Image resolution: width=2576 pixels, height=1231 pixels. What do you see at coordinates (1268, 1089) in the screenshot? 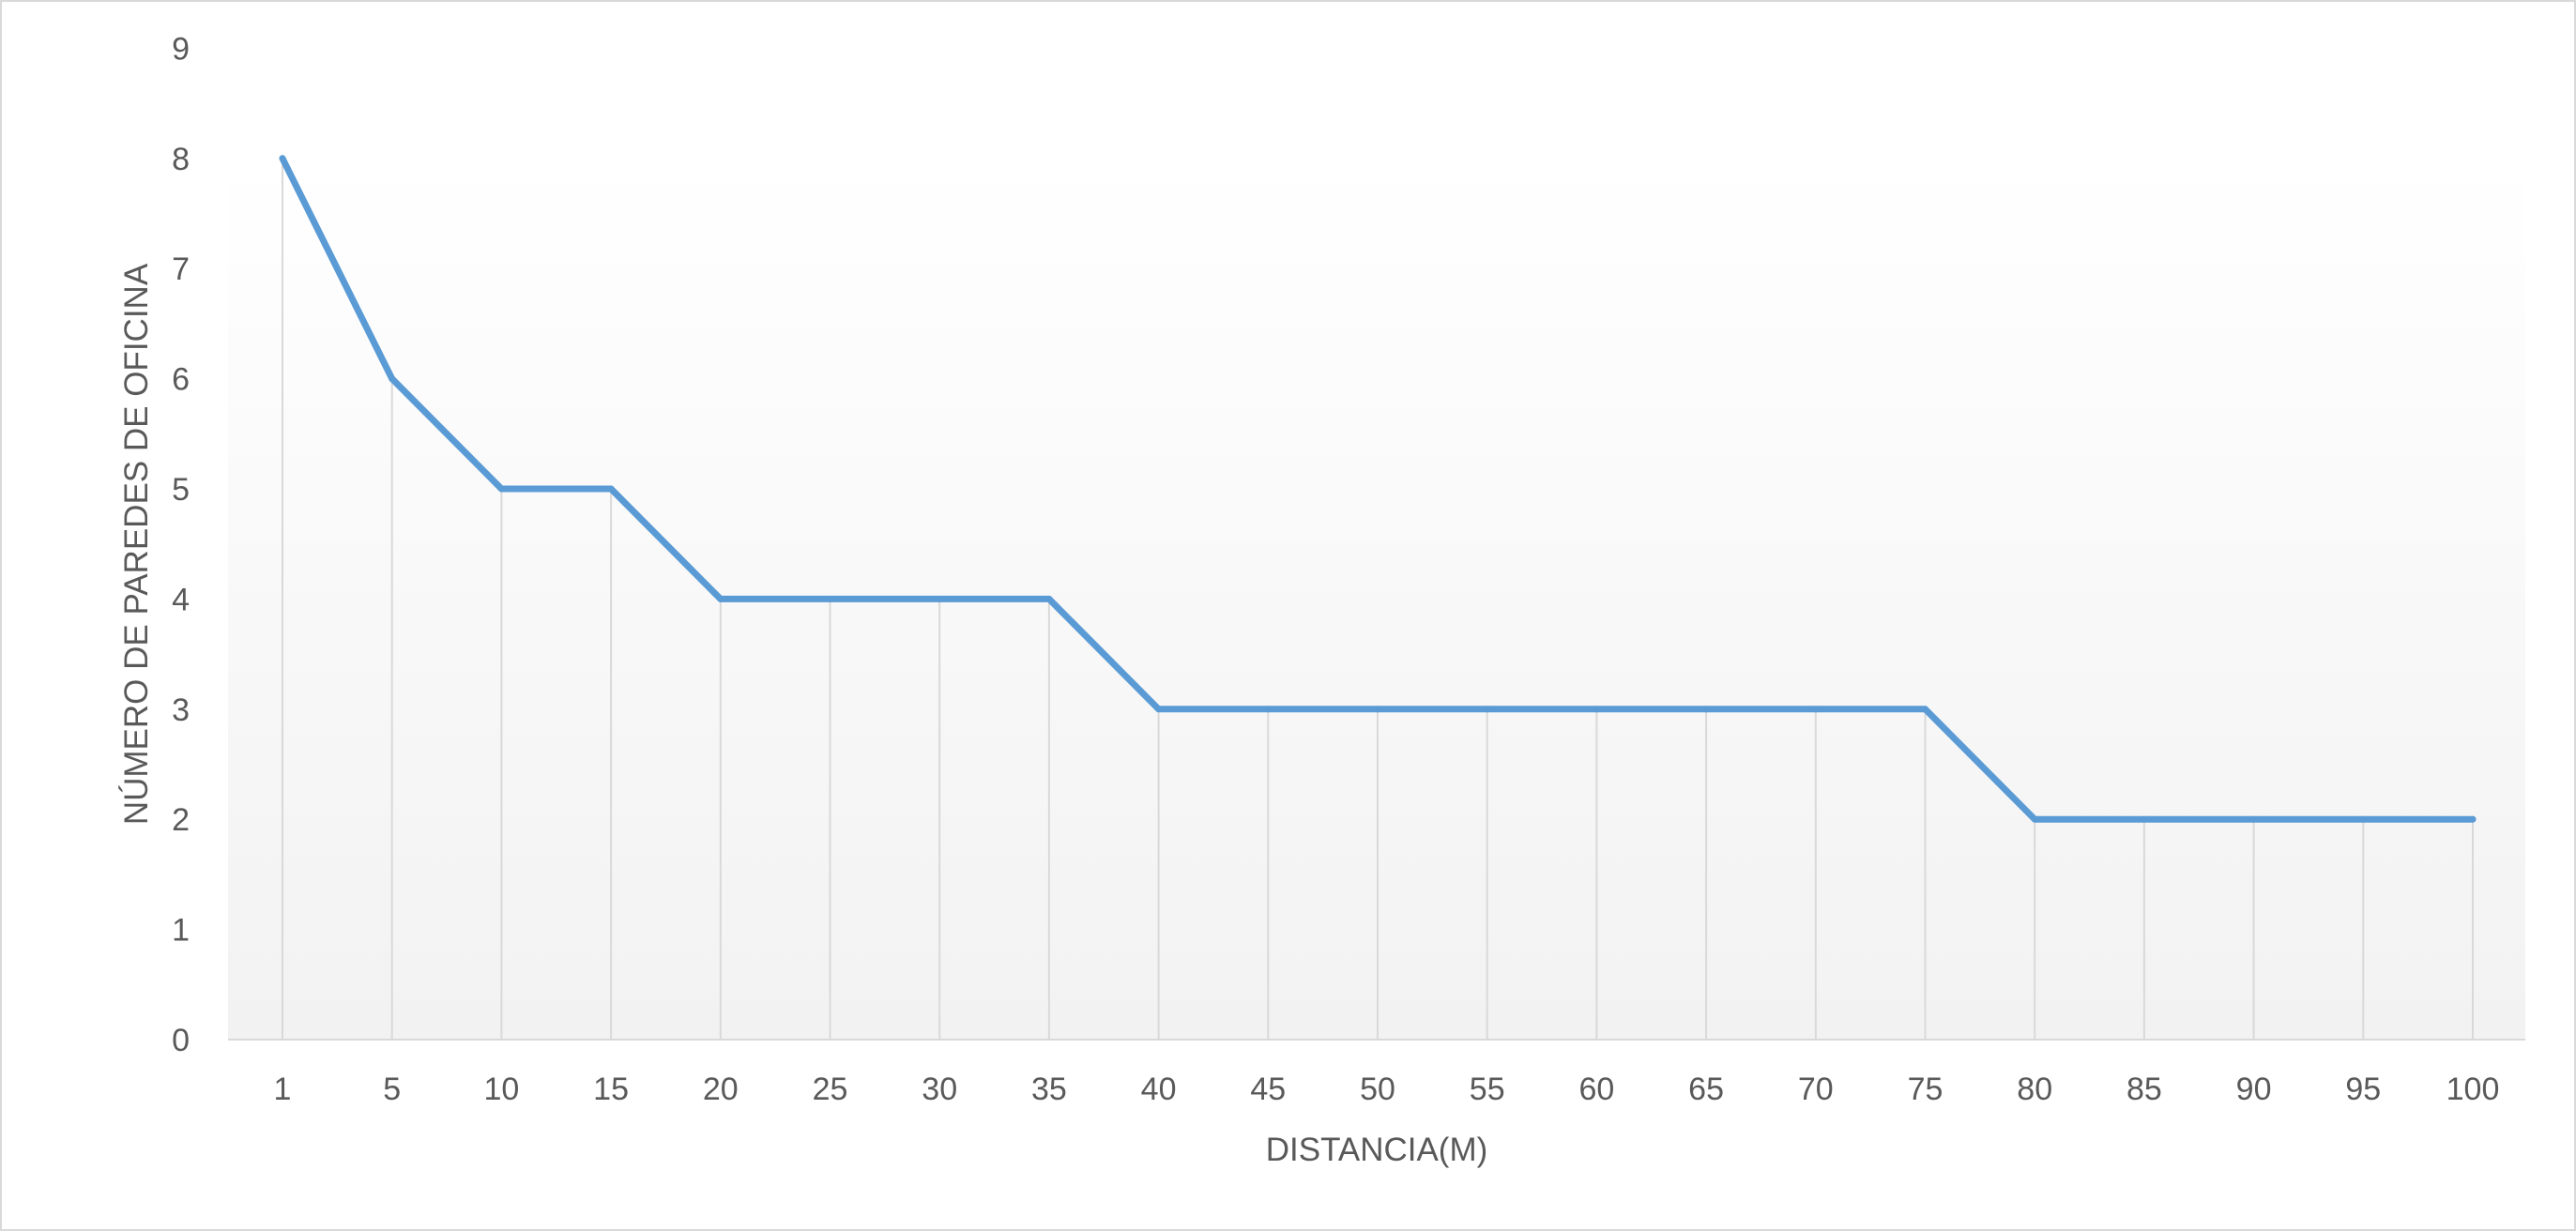
I see `x-tick-label: 45` at bounding box center [1268, 1089].